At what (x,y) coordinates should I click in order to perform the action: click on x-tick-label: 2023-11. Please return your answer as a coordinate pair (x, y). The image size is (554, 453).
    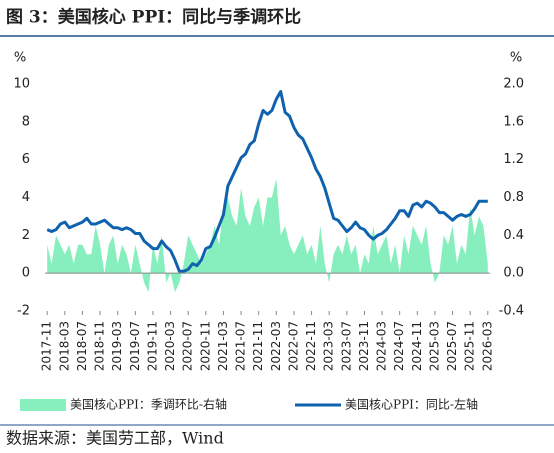
    Looking at the image, I should click on (364, 346).